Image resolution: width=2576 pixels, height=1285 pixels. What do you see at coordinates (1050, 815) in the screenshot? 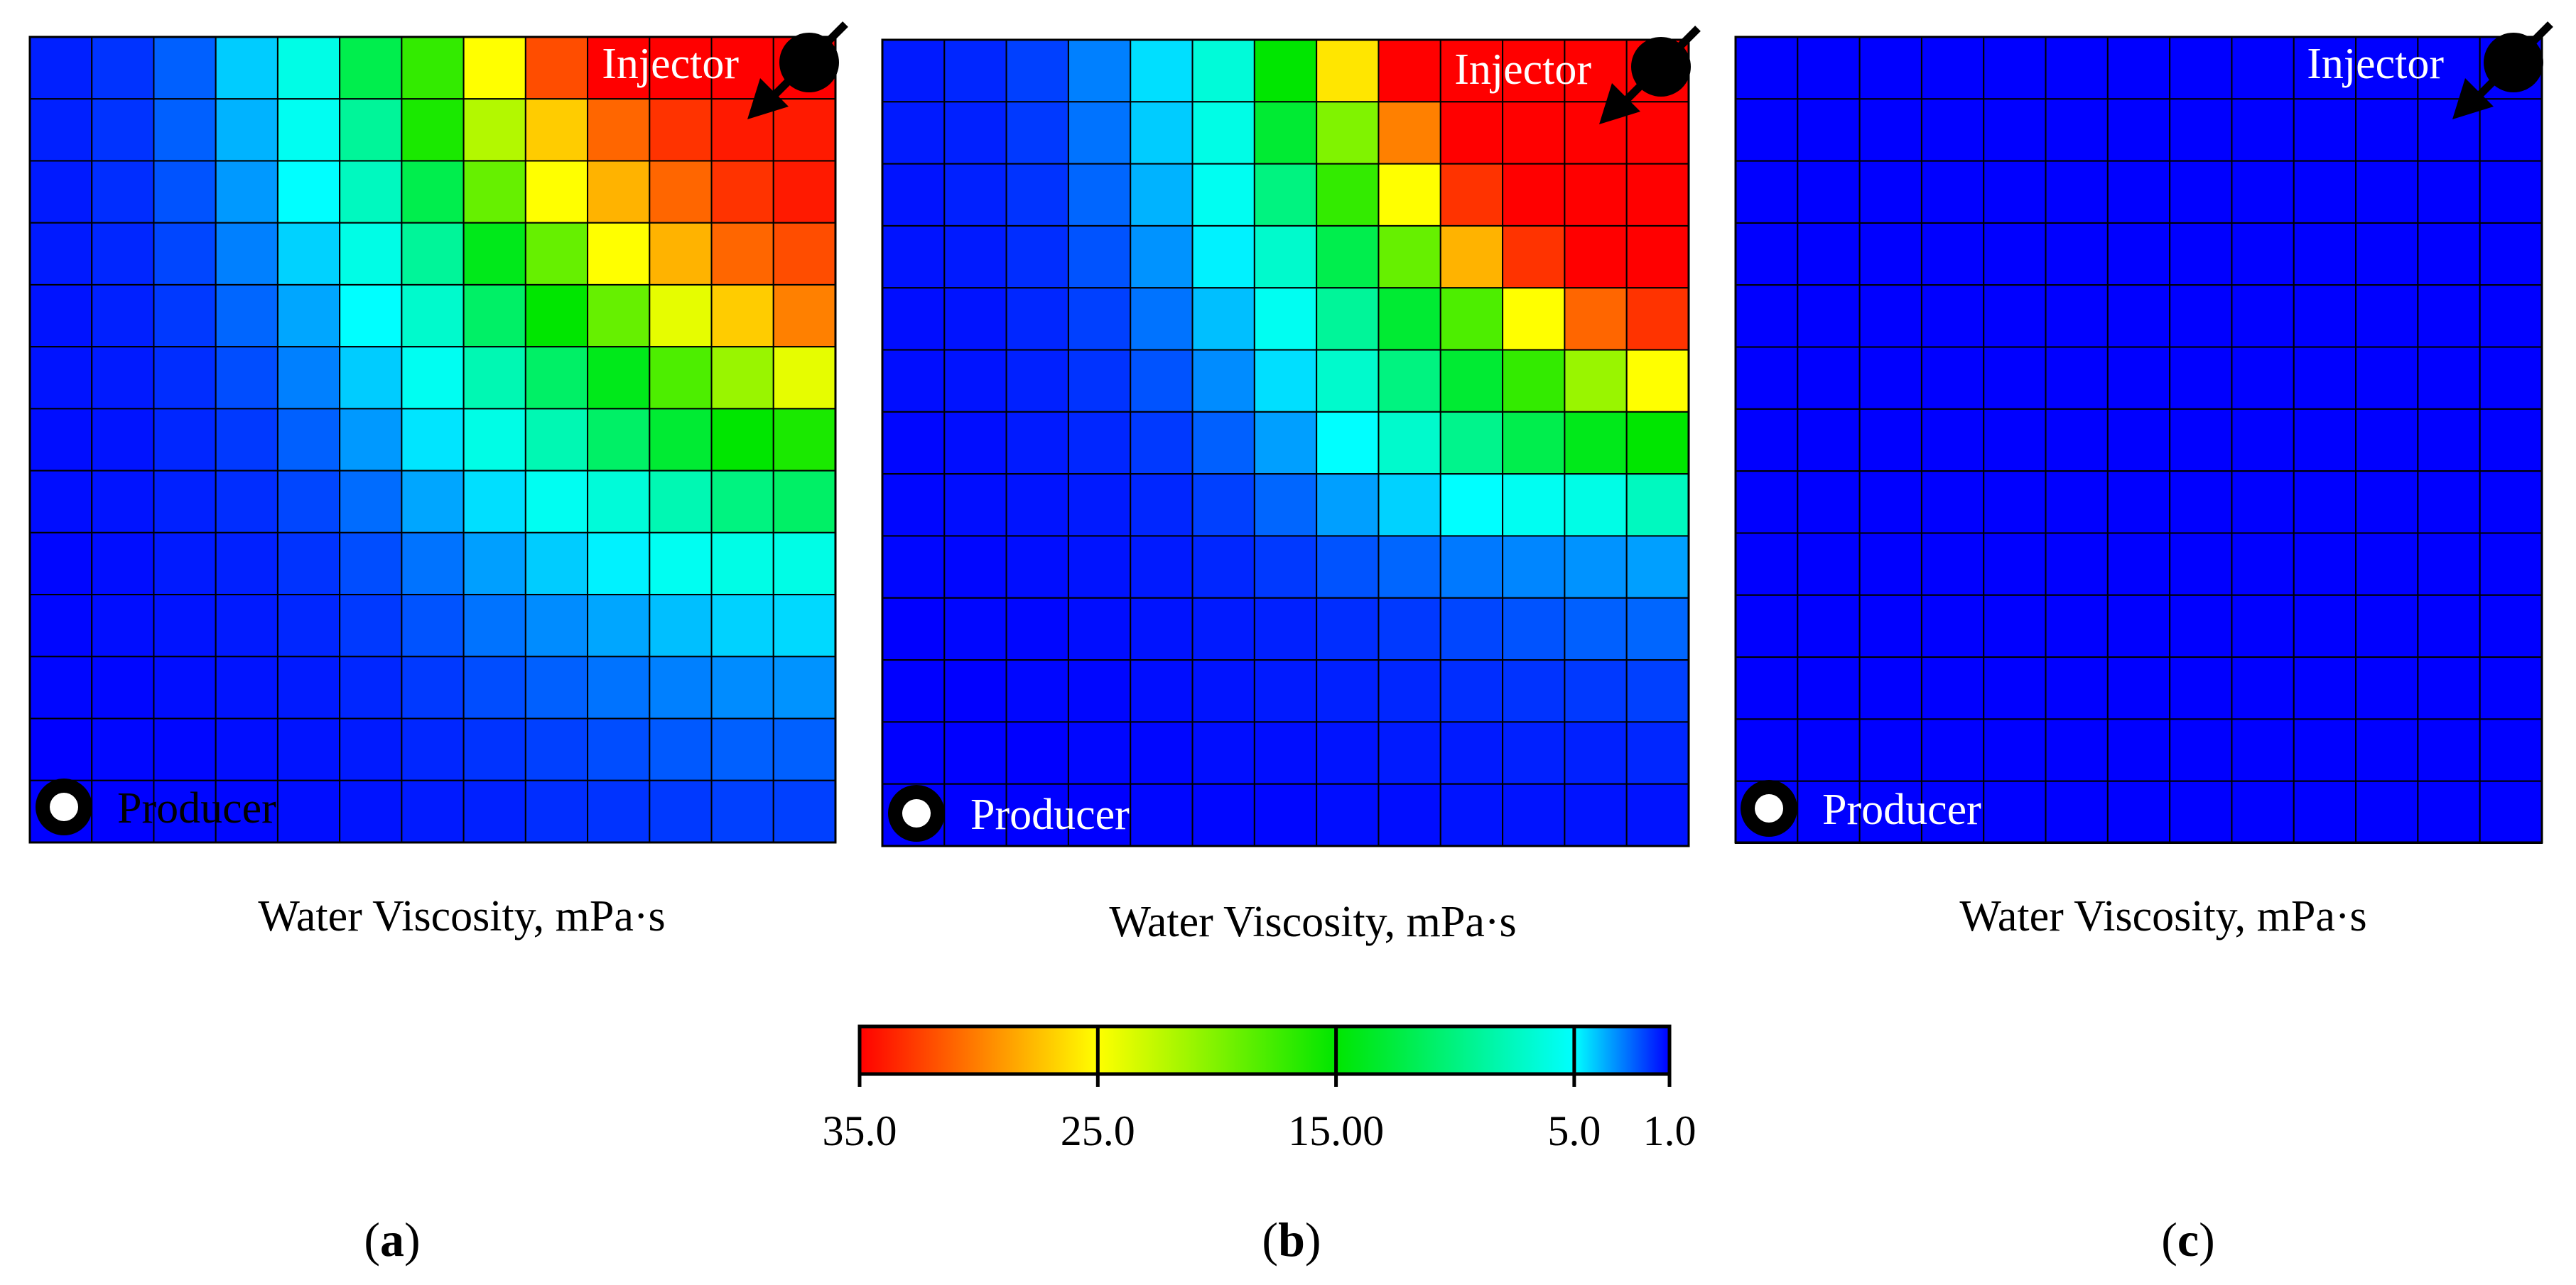
I see `producer-label: Producer` at bounding box center [1050, 815].